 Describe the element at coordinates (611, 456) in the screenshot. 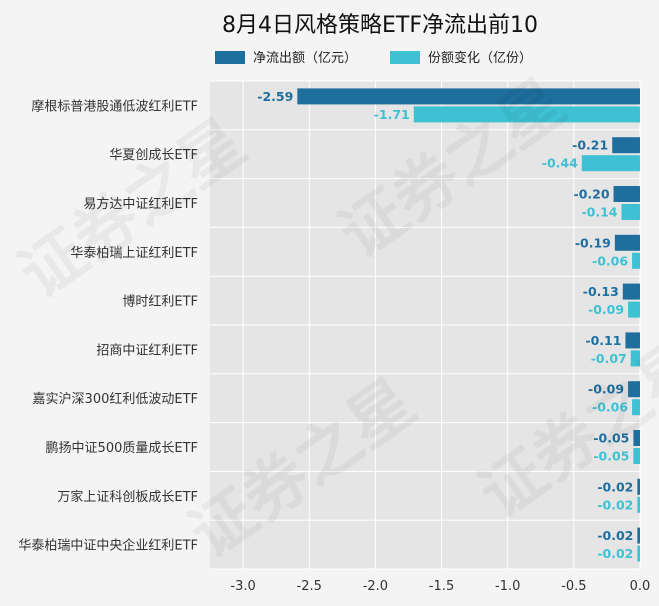

I see `data-label-share-change: -0.05` at that location.